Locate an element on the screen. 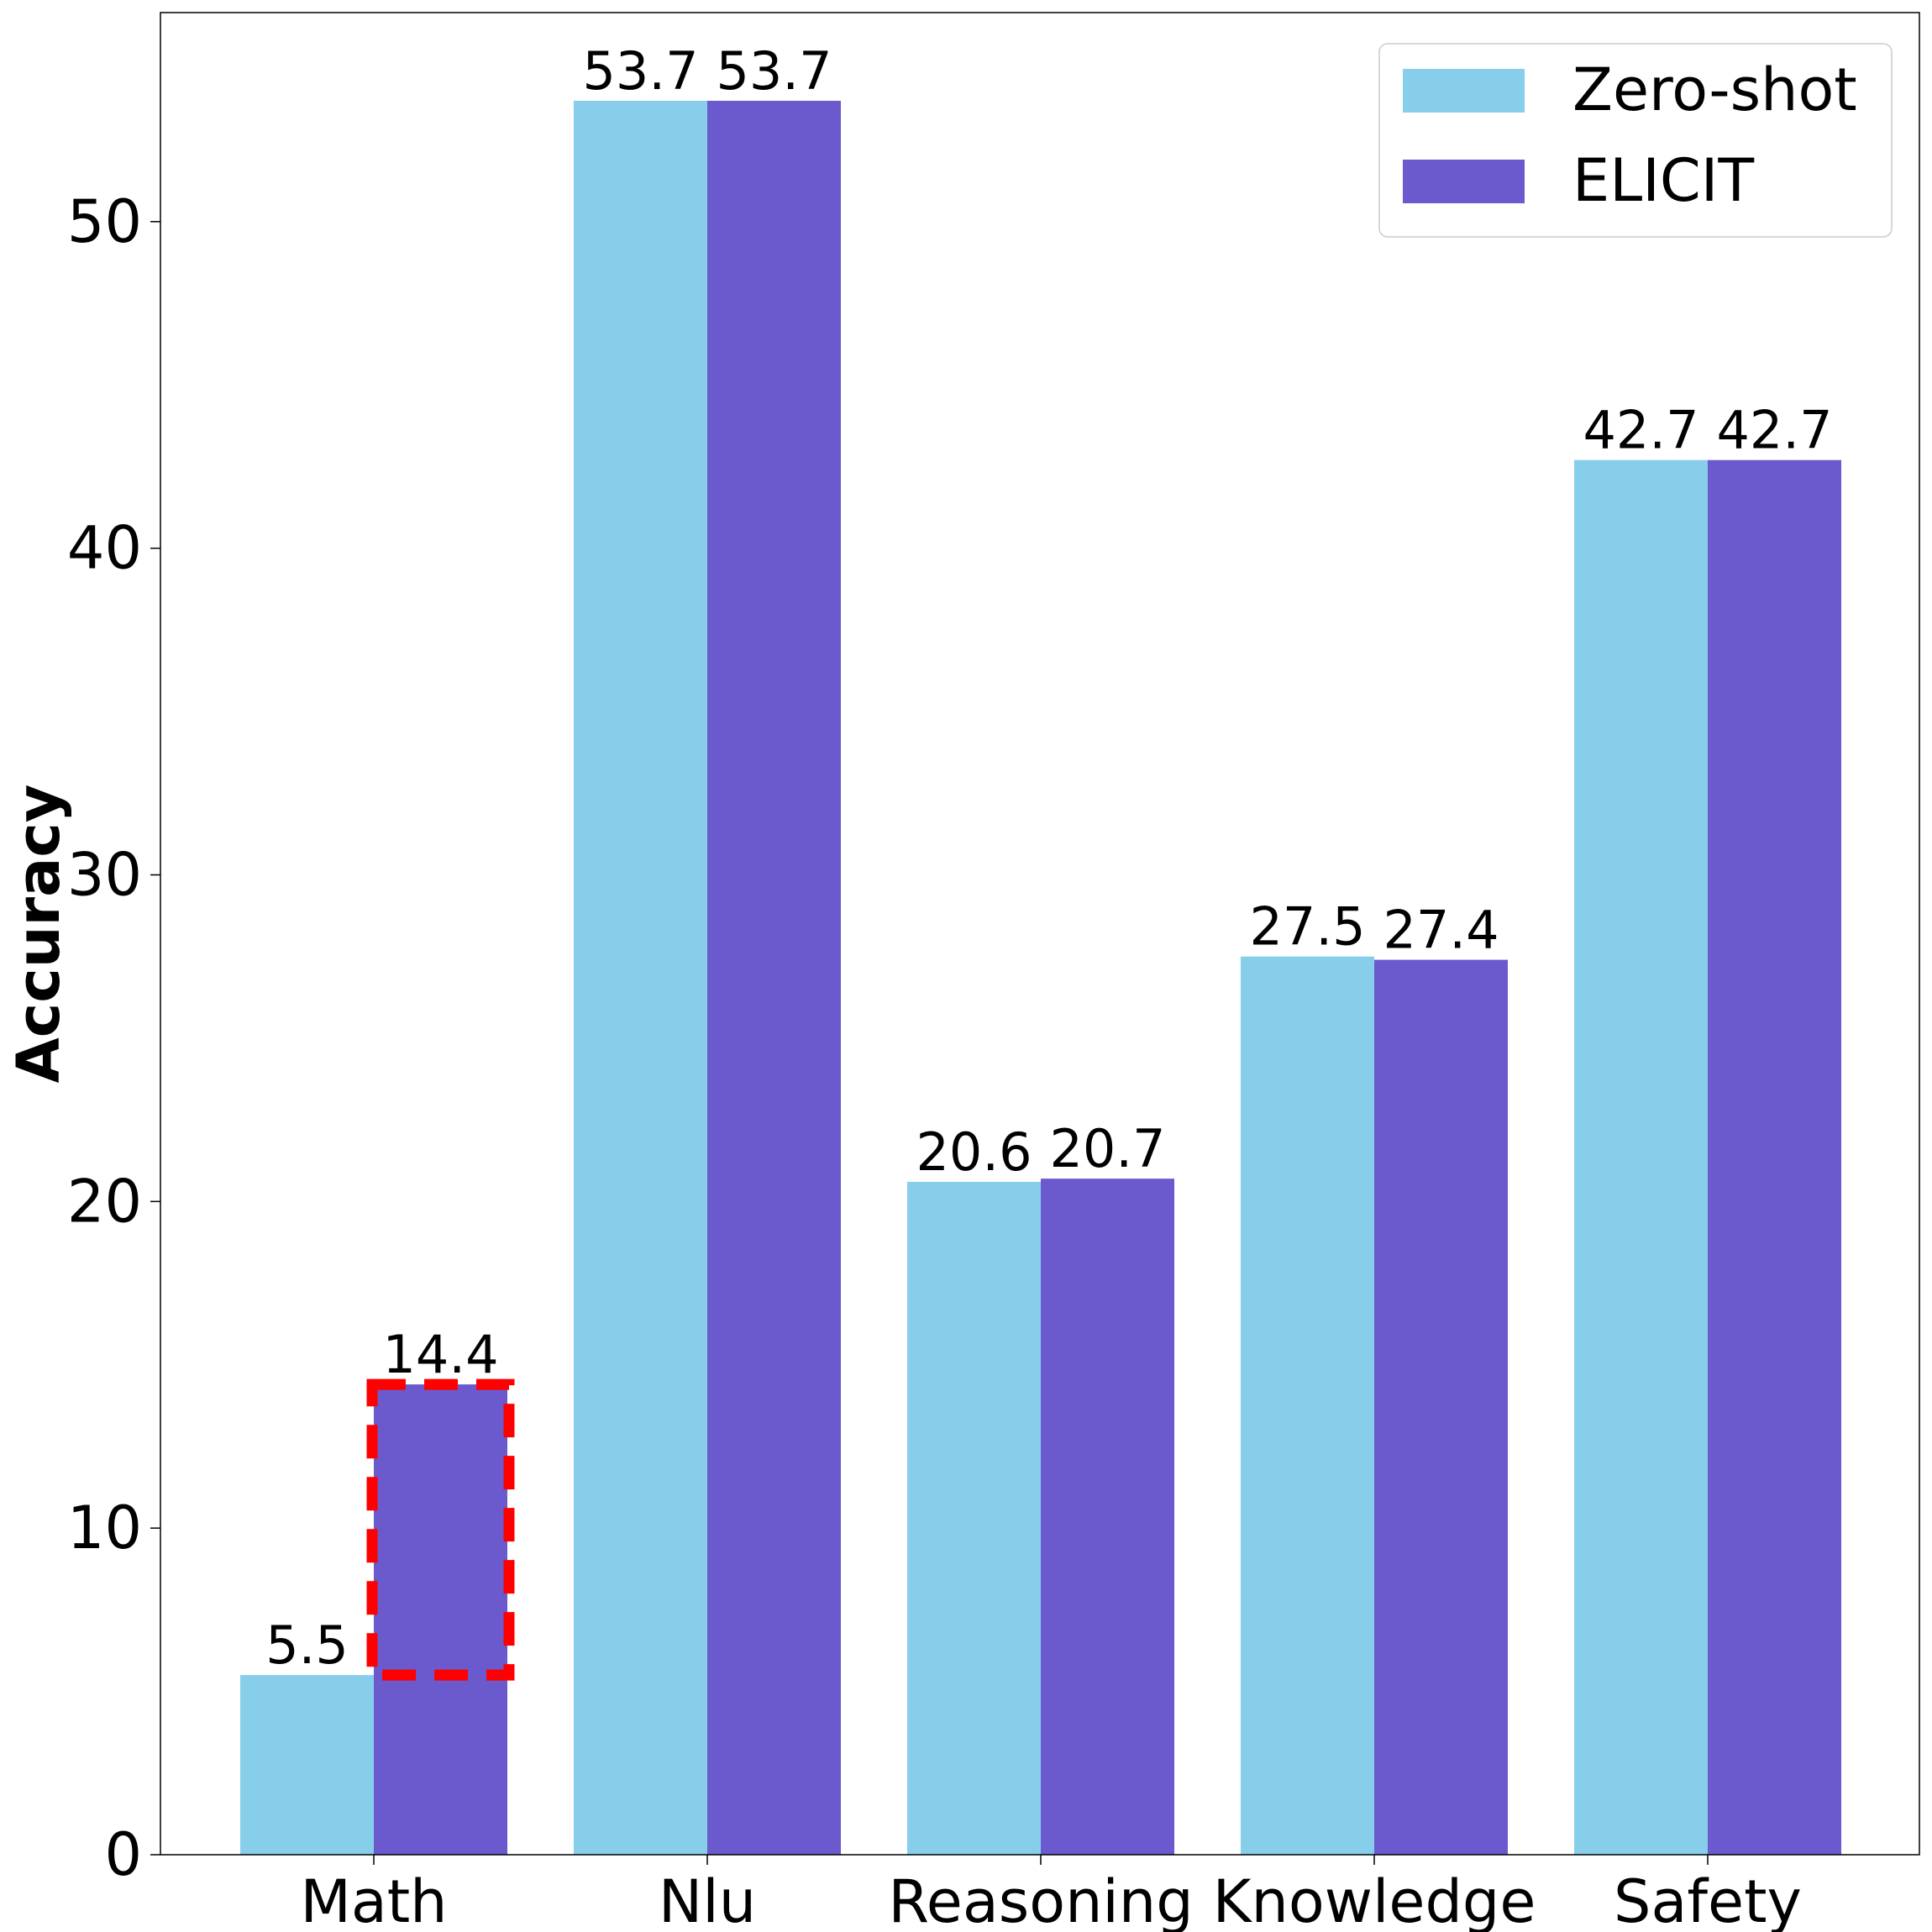 The image size is (1932, 1932). bar-elicit-knowledge is located at coordinates (1441, 1407).